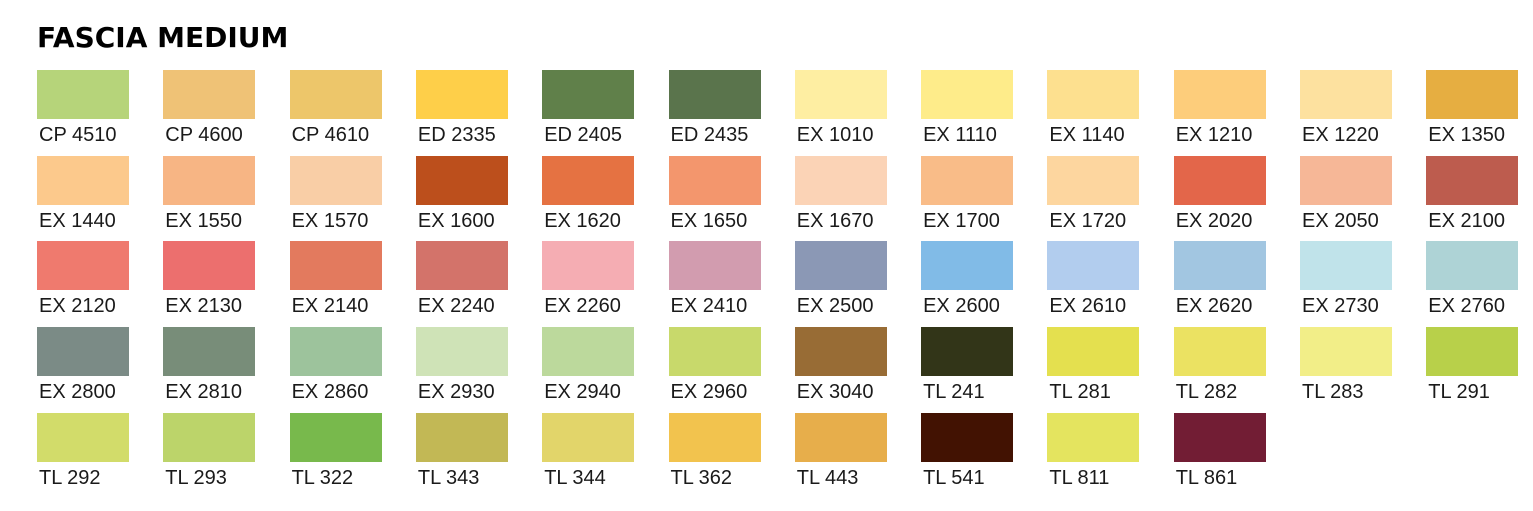 Image resolution: width=1533 pixels, height=511 pixels. I want to click on color-swatch-card: TL 541, so click(969, 452).